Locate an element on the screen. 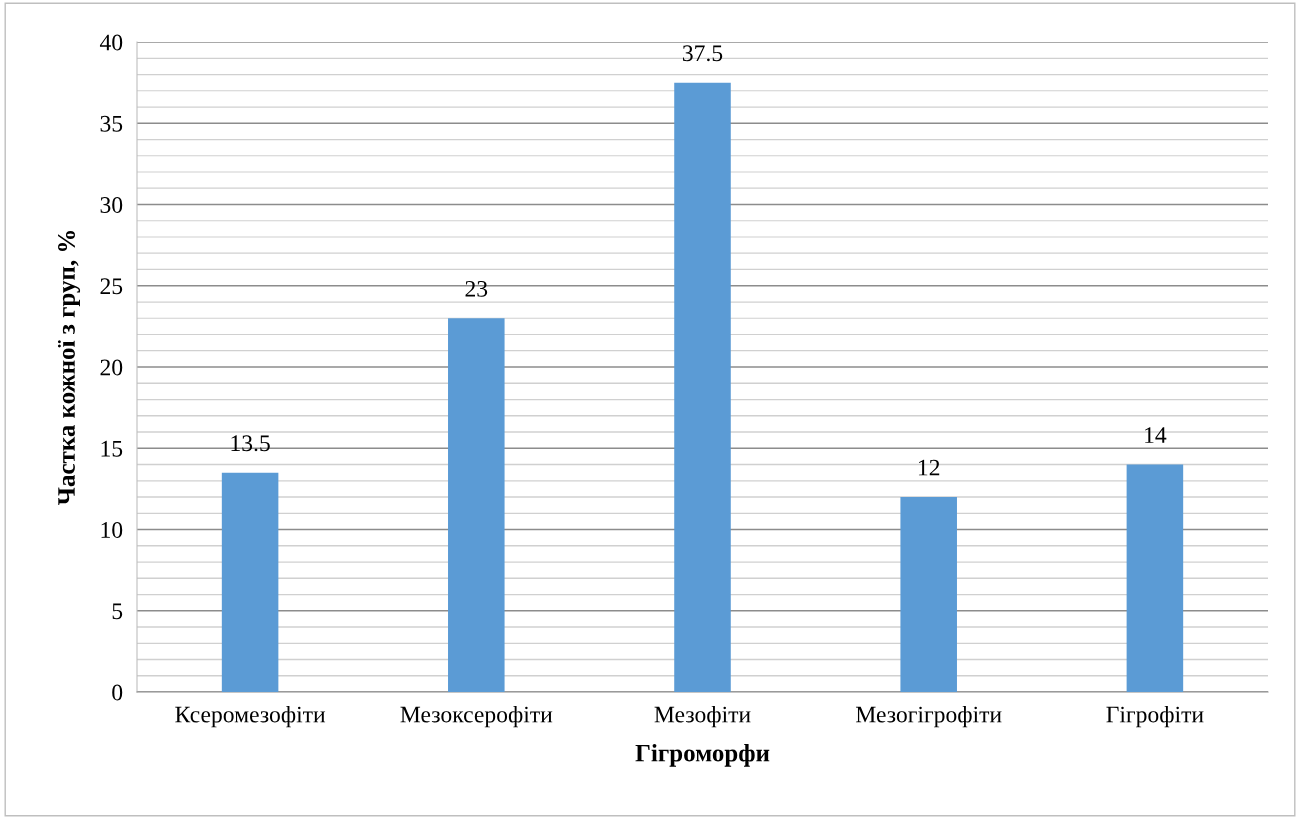  y-tick-label: 25 is located at coordinates (111, 286).